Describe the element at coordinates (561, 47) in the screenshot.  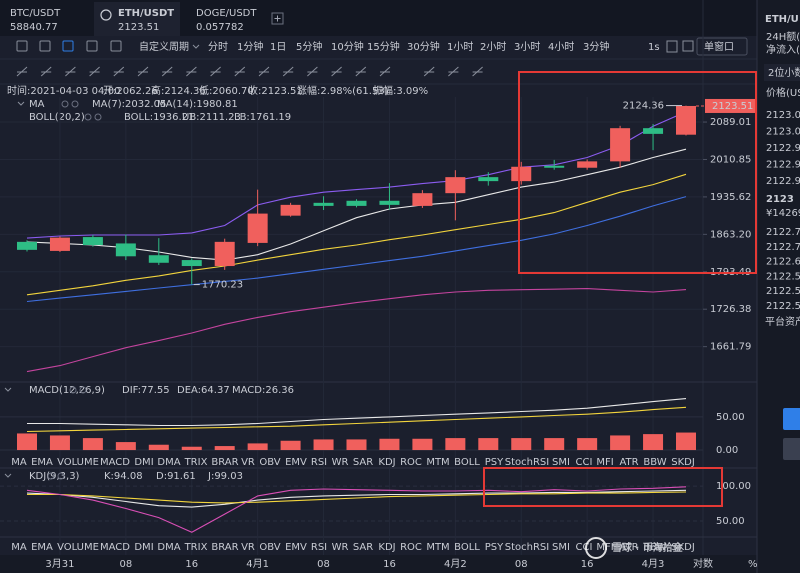
I see `period-button: 4小时` at that location.